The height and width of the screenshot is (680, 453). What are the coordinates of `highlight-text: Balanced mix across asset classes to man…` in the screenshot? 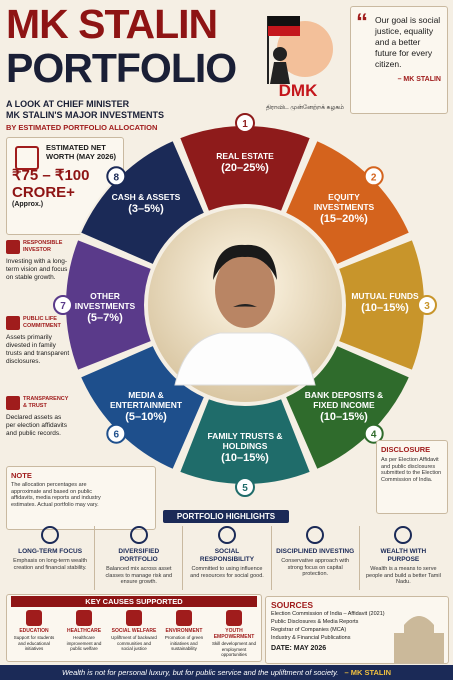 It's located at (139, 575).